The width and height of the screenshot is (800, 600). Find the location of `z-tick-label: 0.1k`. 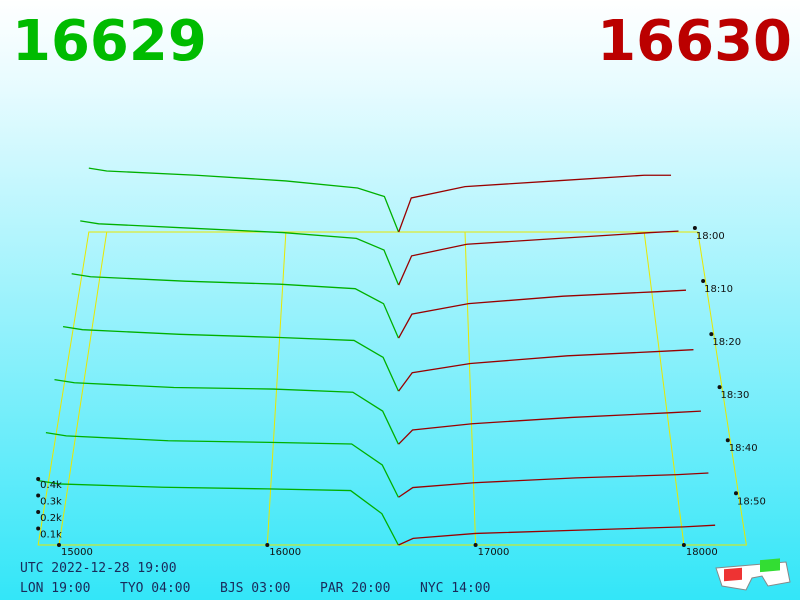

z-tick-label: 0.1k is located at coordinates (51, 535).